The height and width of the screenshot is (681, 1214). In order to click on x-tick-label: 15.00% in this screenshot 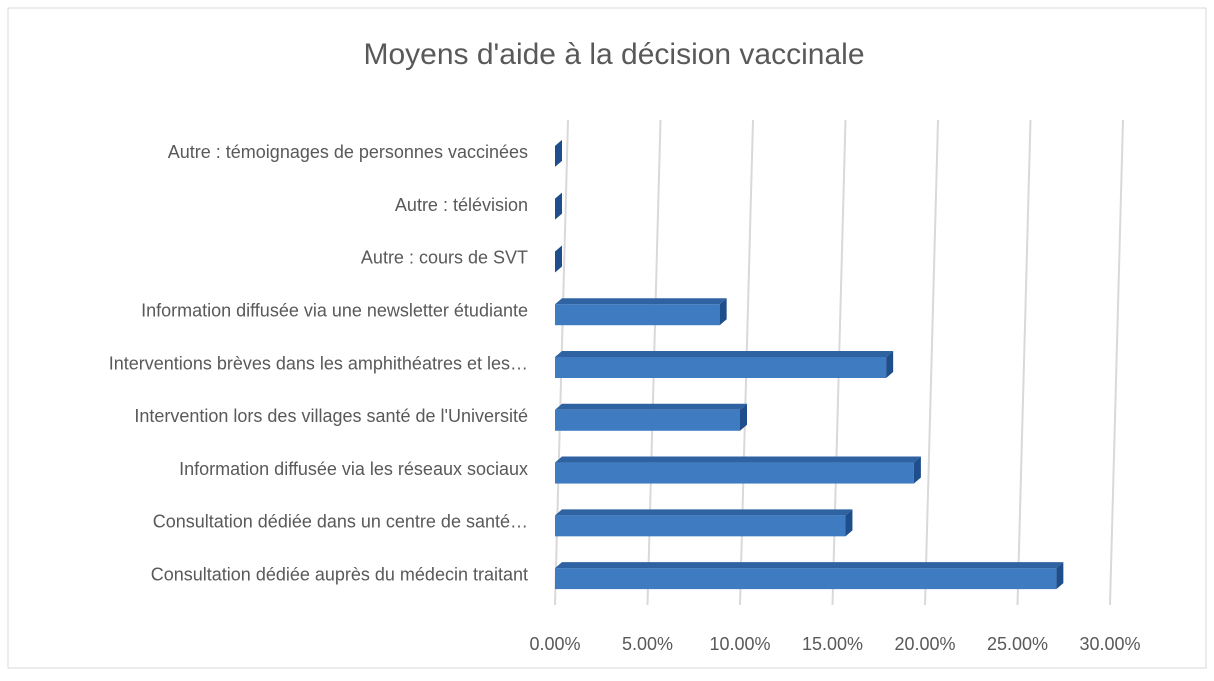, I will do `click(832, 644)`.